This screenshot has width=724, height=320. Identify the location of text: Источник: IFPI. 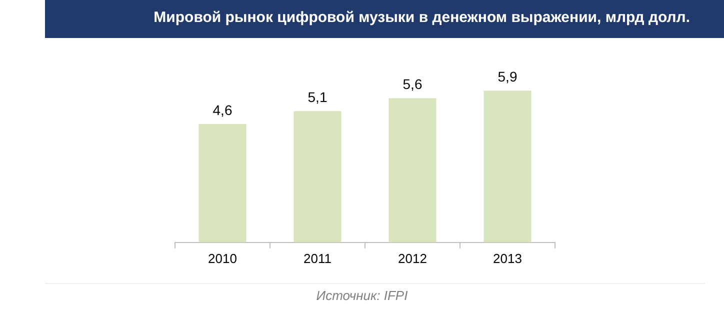
(362, 295).